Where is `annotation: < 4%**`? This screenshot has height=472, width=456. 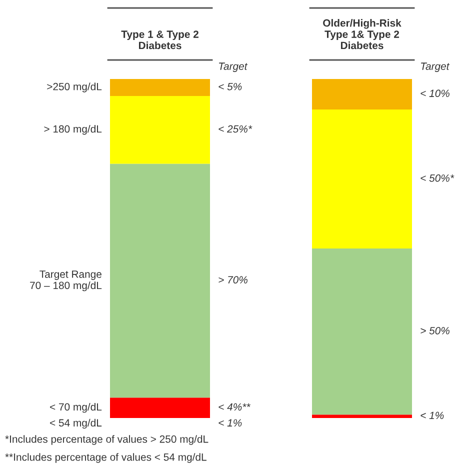 annotation: < 4%** is located at coordinates (234, 407).